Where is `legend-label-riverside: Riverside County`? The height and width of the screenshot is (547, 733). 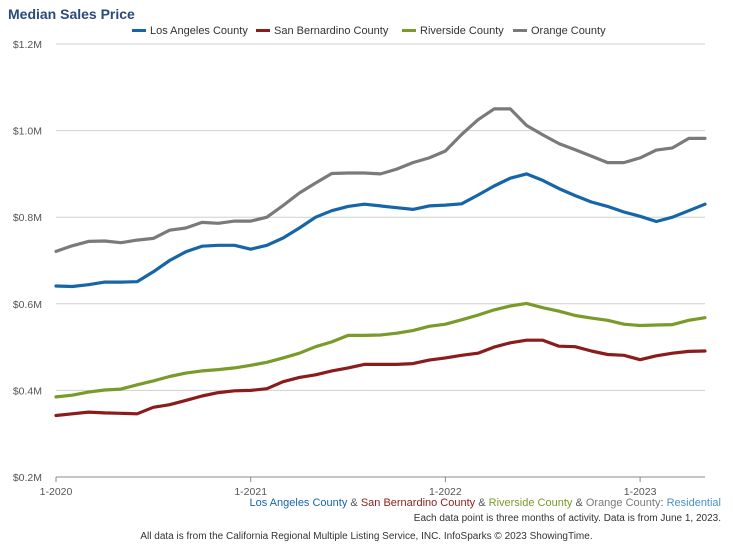
legend-label-riverside: Riverside County is located at coordinates (462, 31).